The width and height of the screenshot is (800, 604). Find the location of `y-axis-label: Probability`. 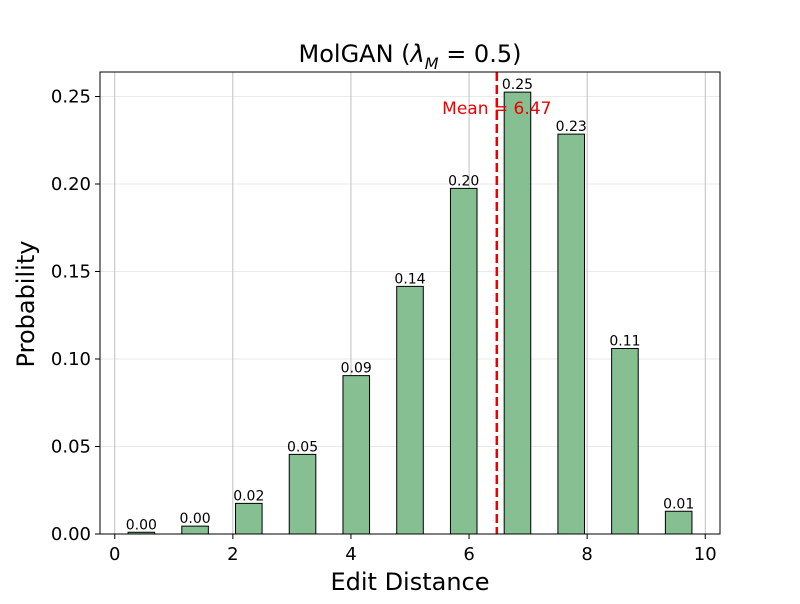

y-axis-label: Probability is located at coordinates (26, 304).